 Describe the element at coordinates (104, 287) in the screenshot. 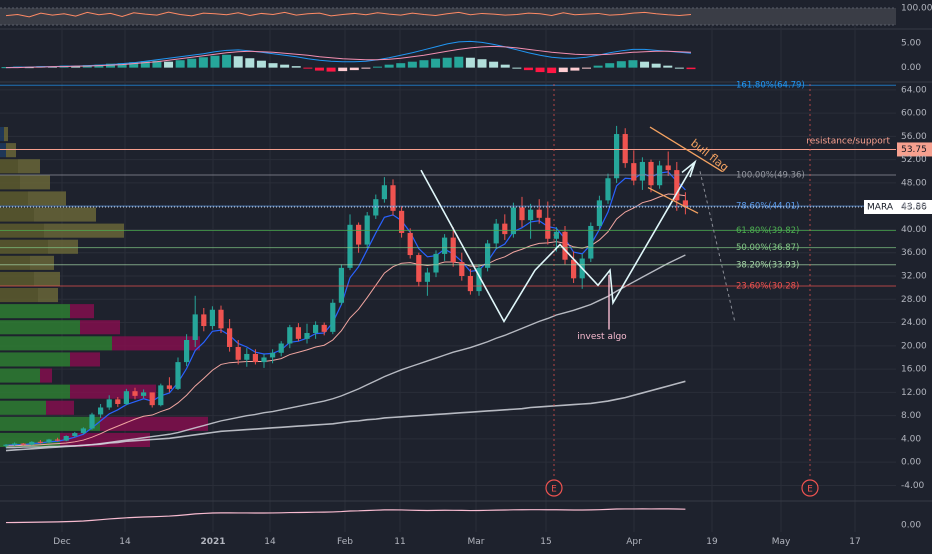

I see `volume-profile` at that location.